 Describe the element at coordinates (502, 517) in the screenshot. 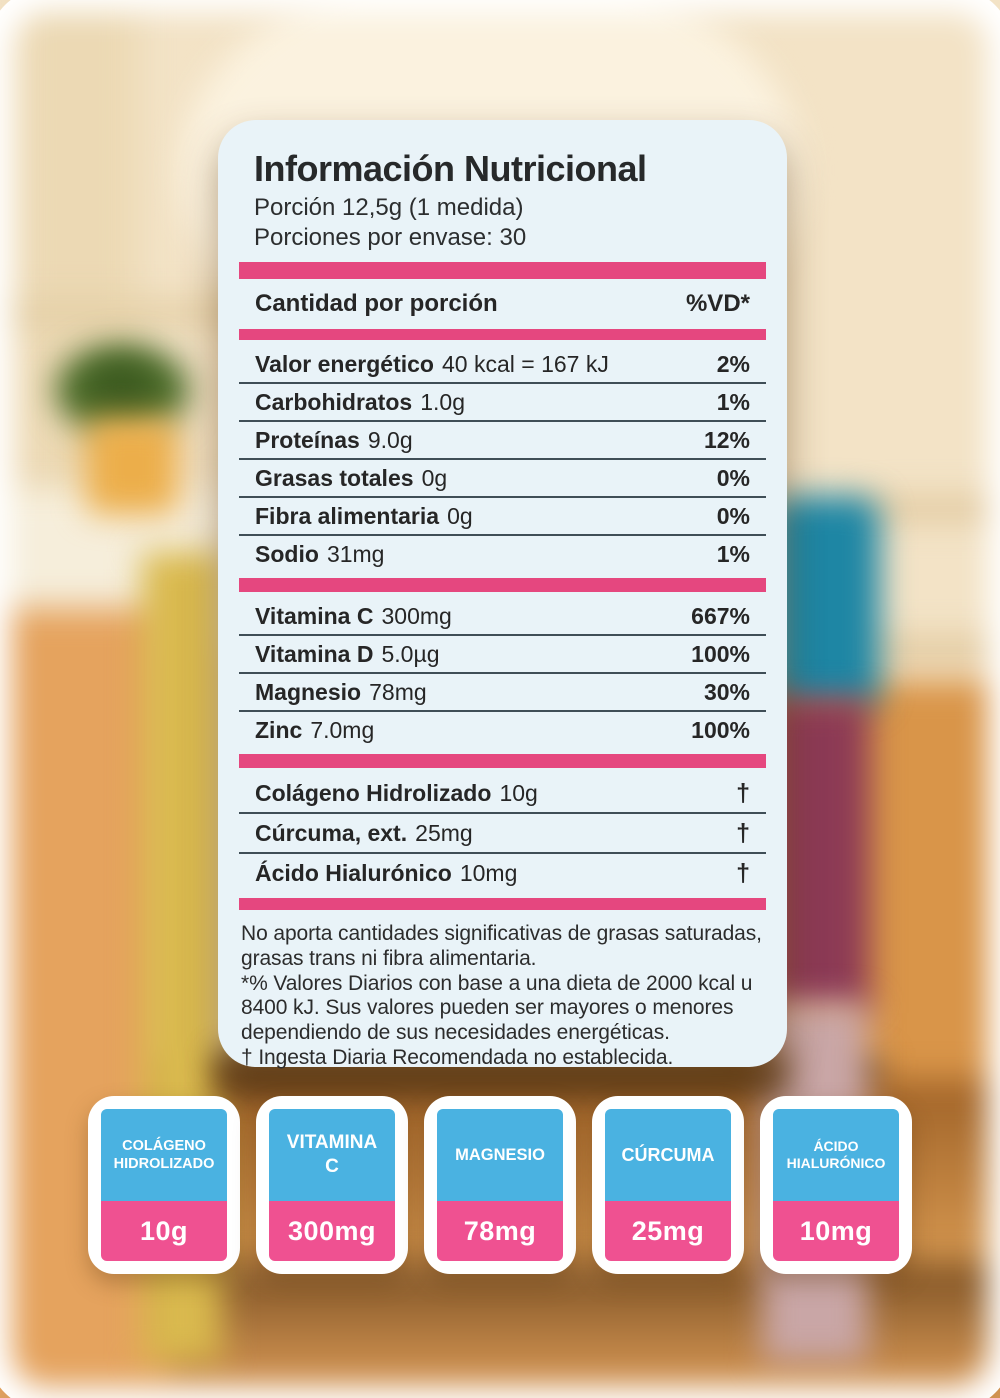

I see `nutrient-row-fiber: Fibra alimentaria 0g 0%` at that location.